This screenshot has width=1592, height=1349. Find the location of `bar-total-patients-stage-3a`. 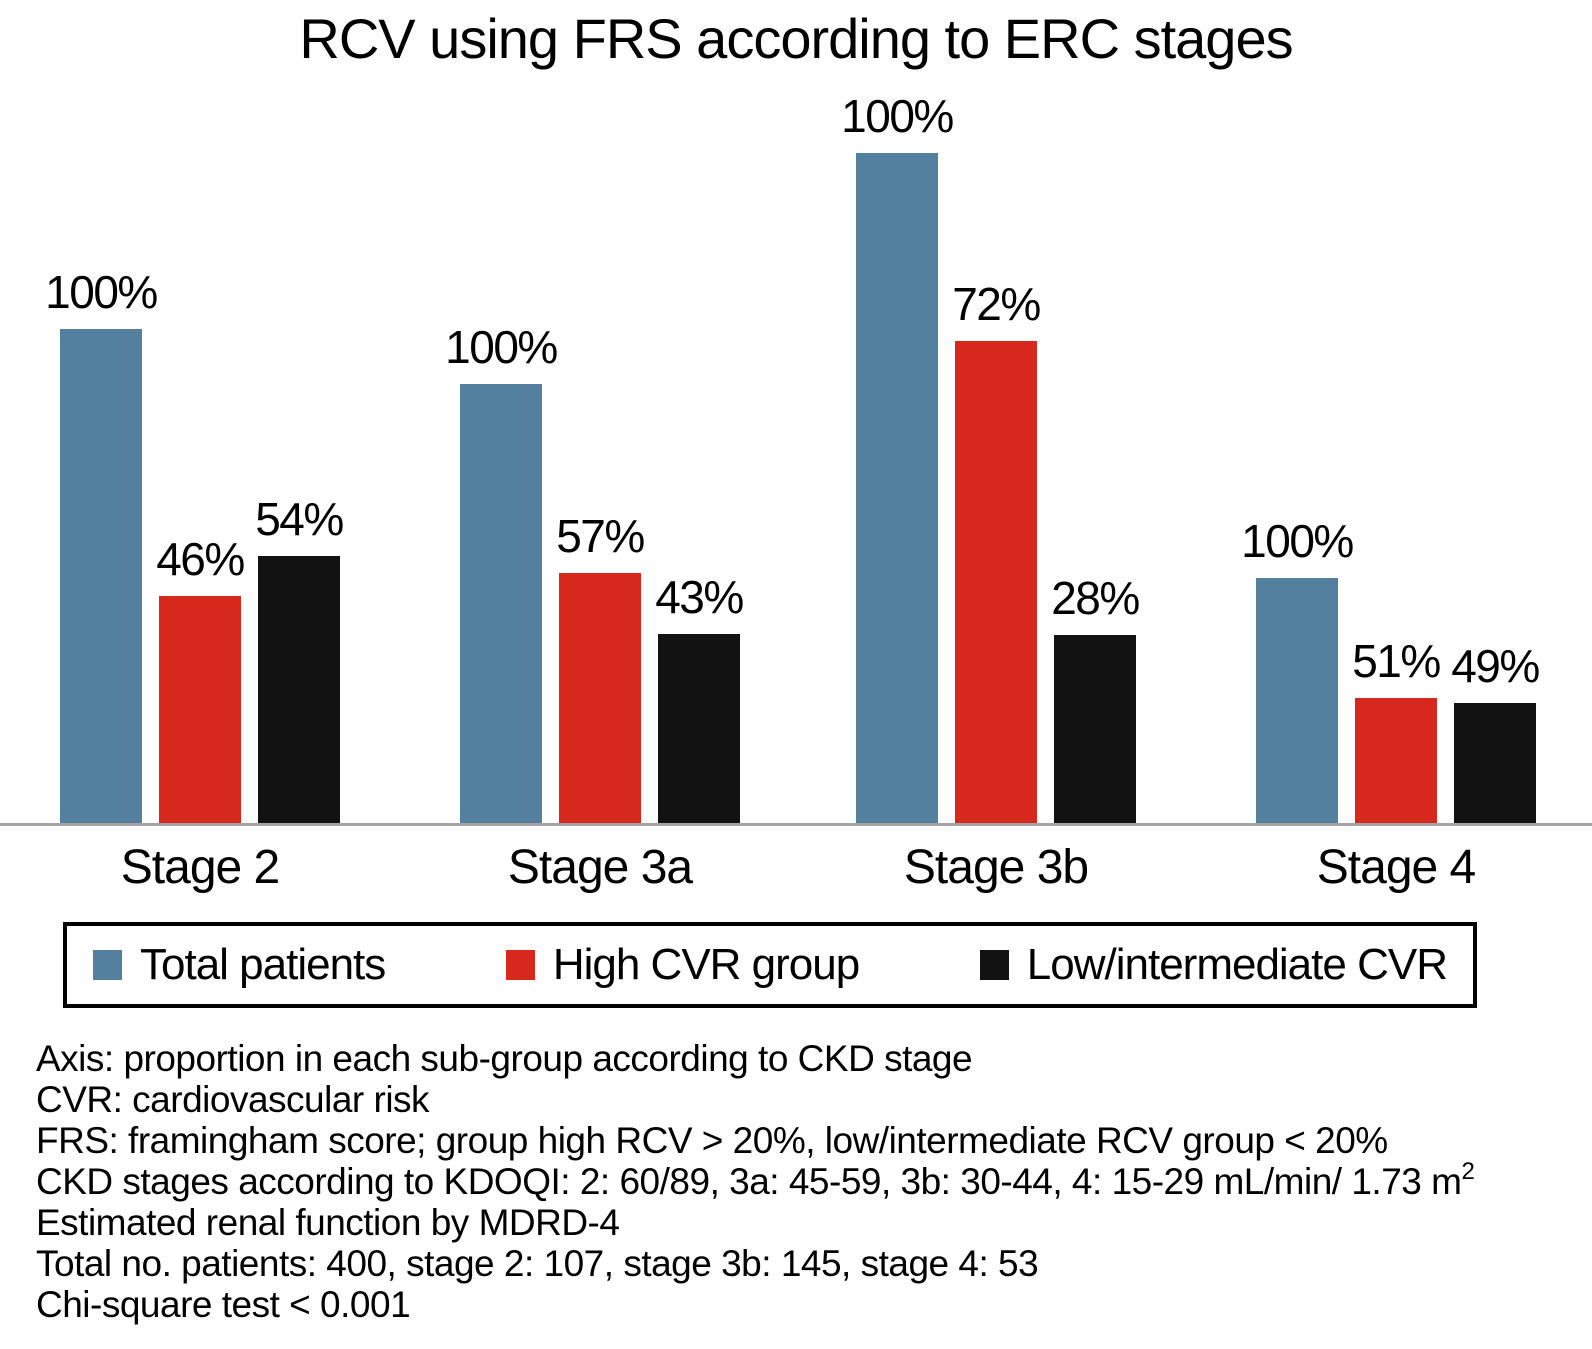

bar-total-patients-stage-3a is located at coordinates (501, 603).